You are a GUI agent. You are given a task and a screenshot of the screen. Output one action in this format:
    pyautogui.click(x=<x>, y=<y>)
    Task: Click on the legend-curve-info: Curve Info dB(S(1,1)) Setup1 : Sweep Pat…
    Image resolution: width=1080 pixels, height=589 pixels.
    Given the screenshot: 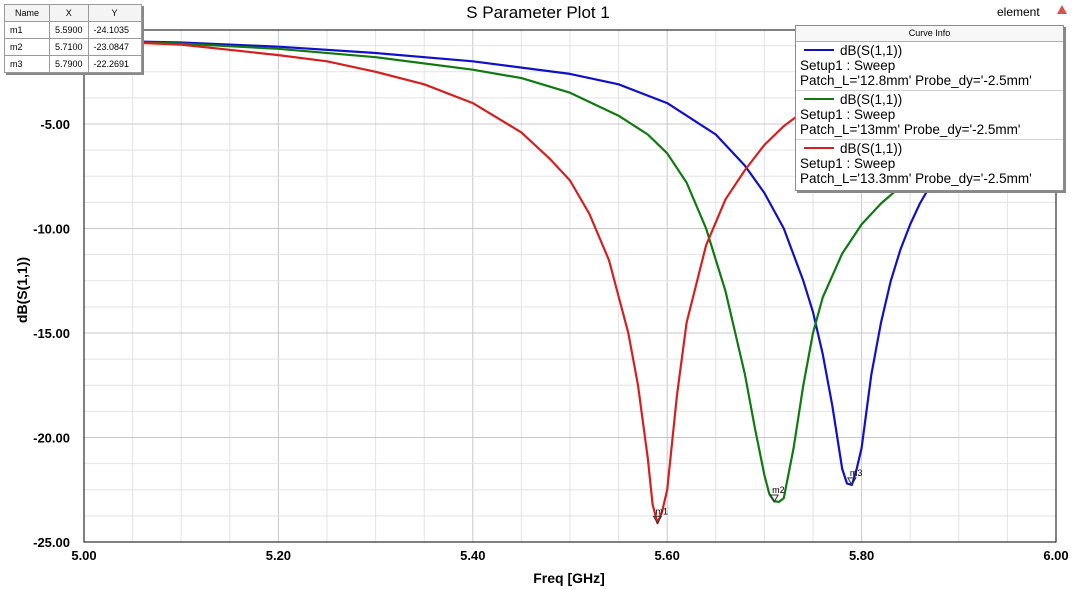 What is the action you would take?
    pyautogui.click(x=929, y=108)
    